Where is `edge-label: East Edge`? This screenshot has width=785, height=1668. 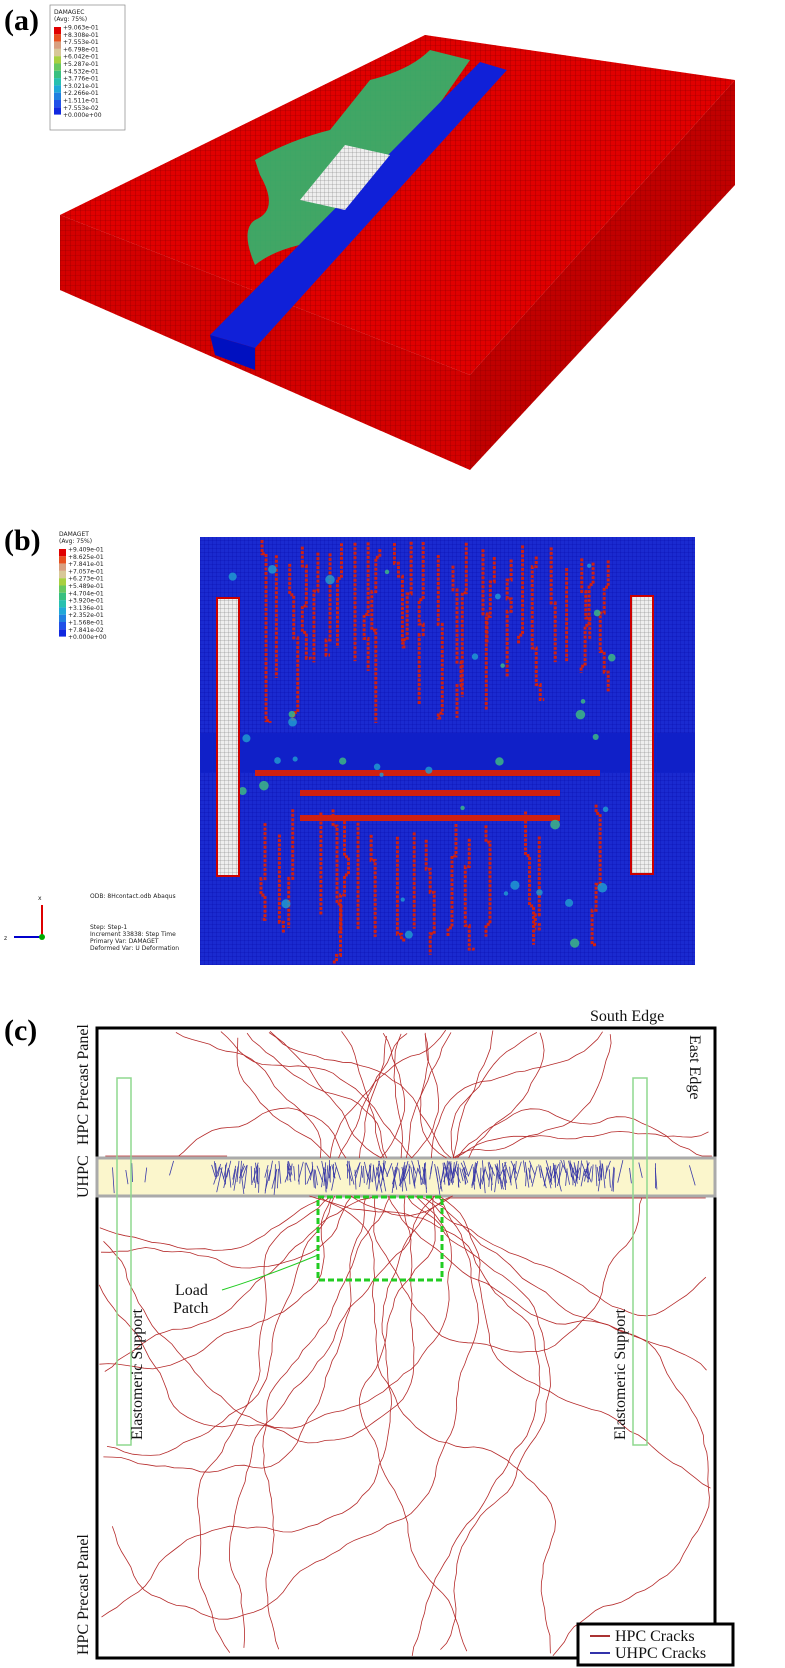
edge-label: East Edge is located at coordinates (694, 1067).